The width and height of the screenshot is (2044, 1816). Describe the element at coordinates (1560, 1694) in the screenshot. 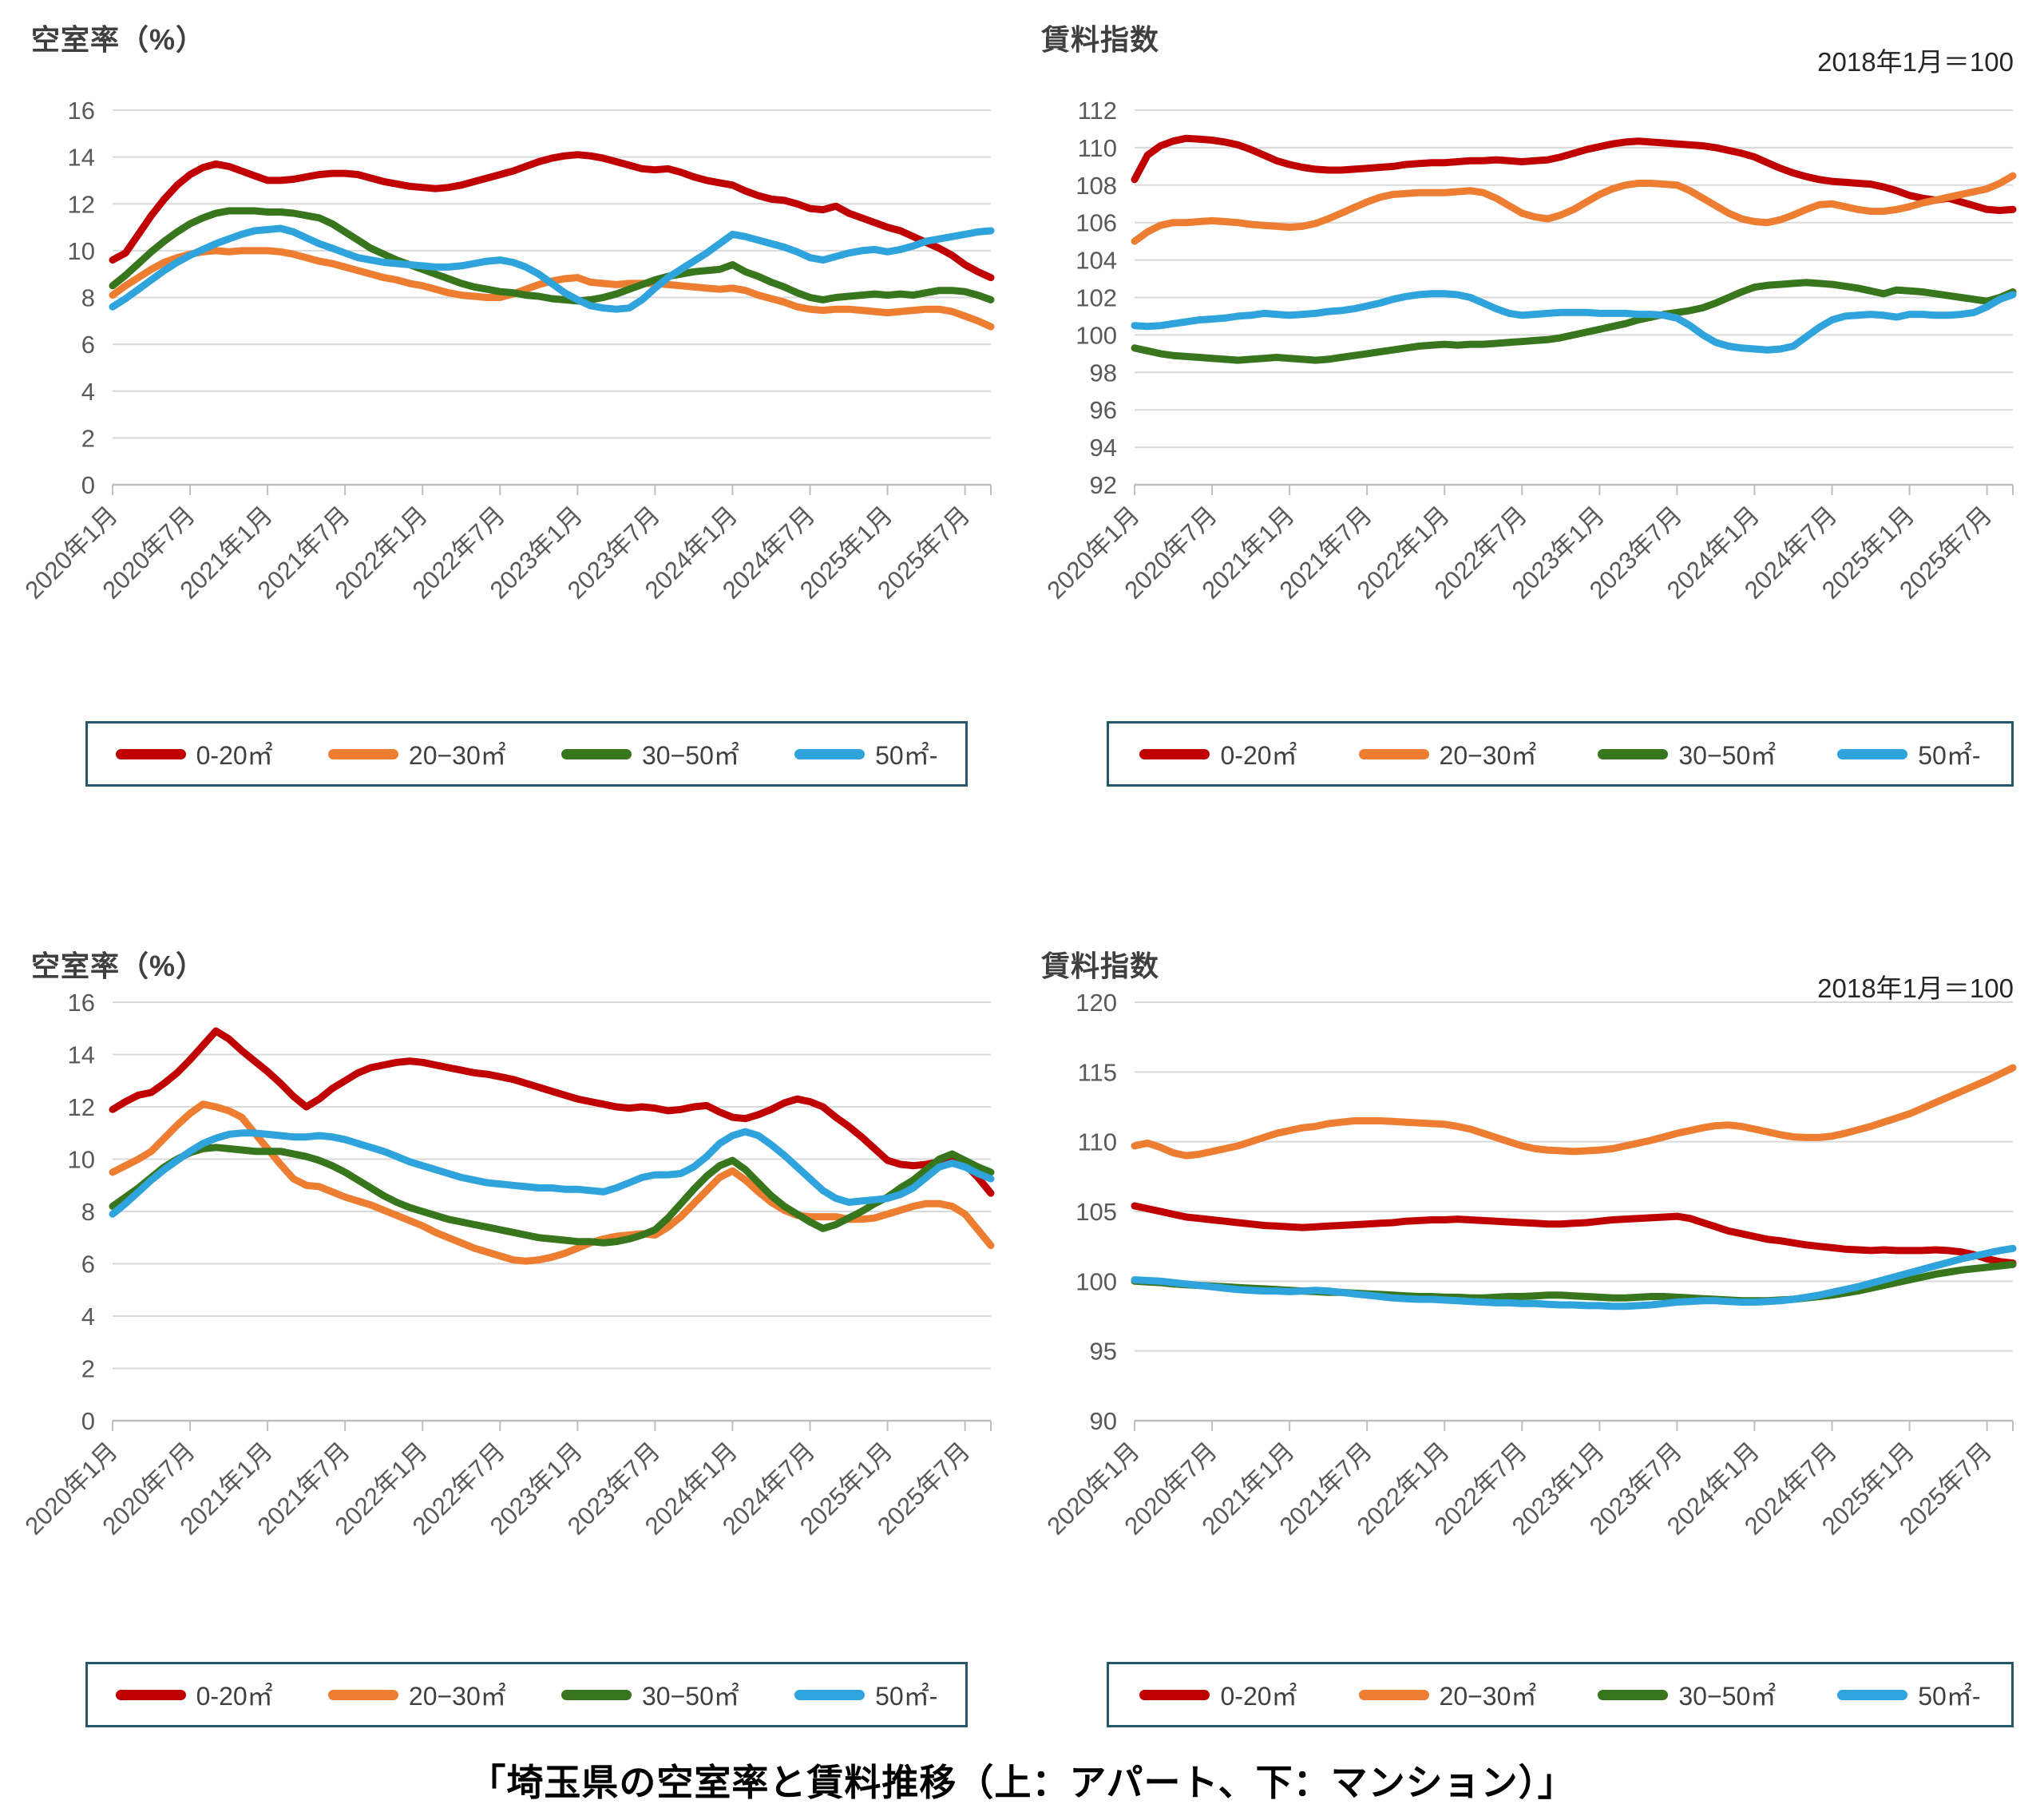

I see `legend-mansion-rent: 0-20㎡ 20−30㎡ 30−50㎡ 50㎡-` at that location.